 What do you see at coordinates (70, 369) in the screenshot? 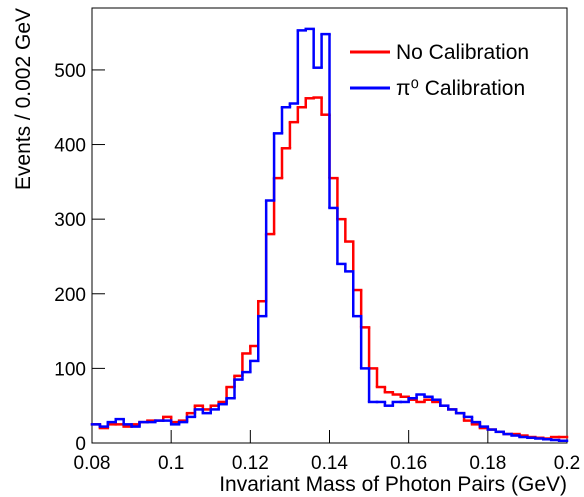
I see `y-tick-label: 100` at bounding box center [70, 369].